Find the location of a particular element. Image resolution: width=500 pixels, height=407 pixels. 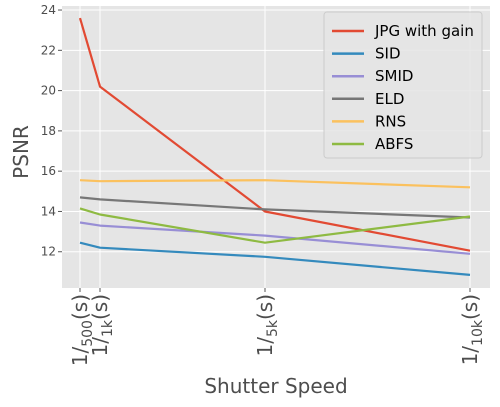

y-tick-label: 22 is located at coordinates (48, 50).